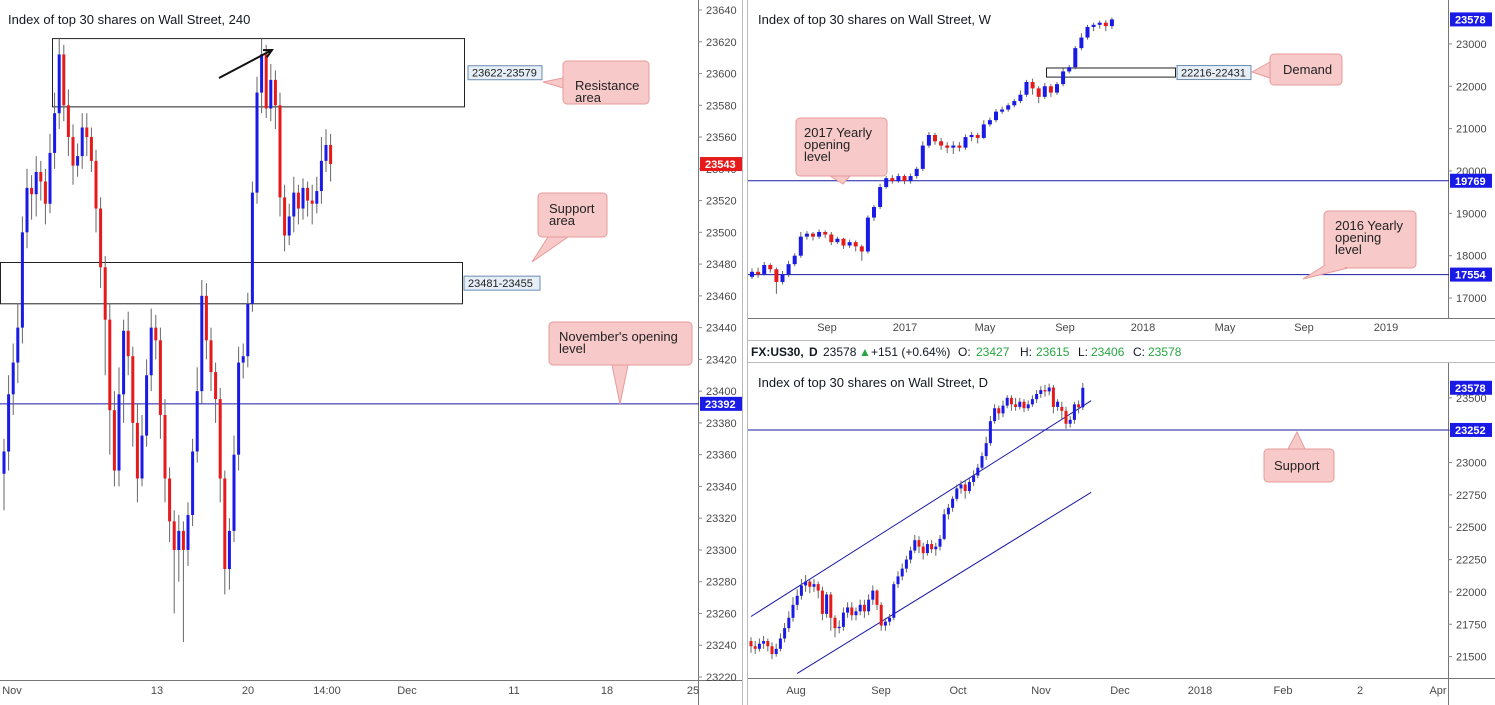  I want to click on weekly-zone: 22216-22431, so click(1149, 73).